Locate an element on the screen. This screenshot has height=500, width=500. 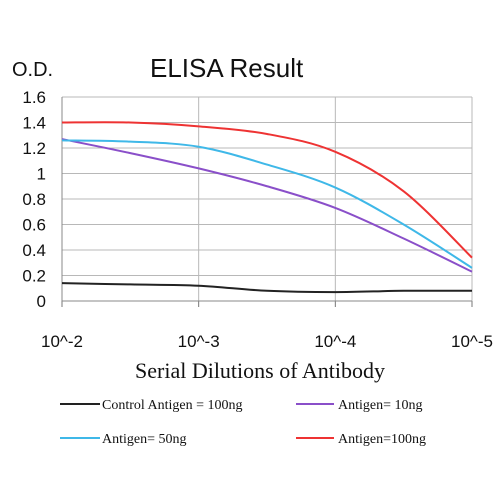
y-tick-label: 1.4 is located at coordinates (34, 123).